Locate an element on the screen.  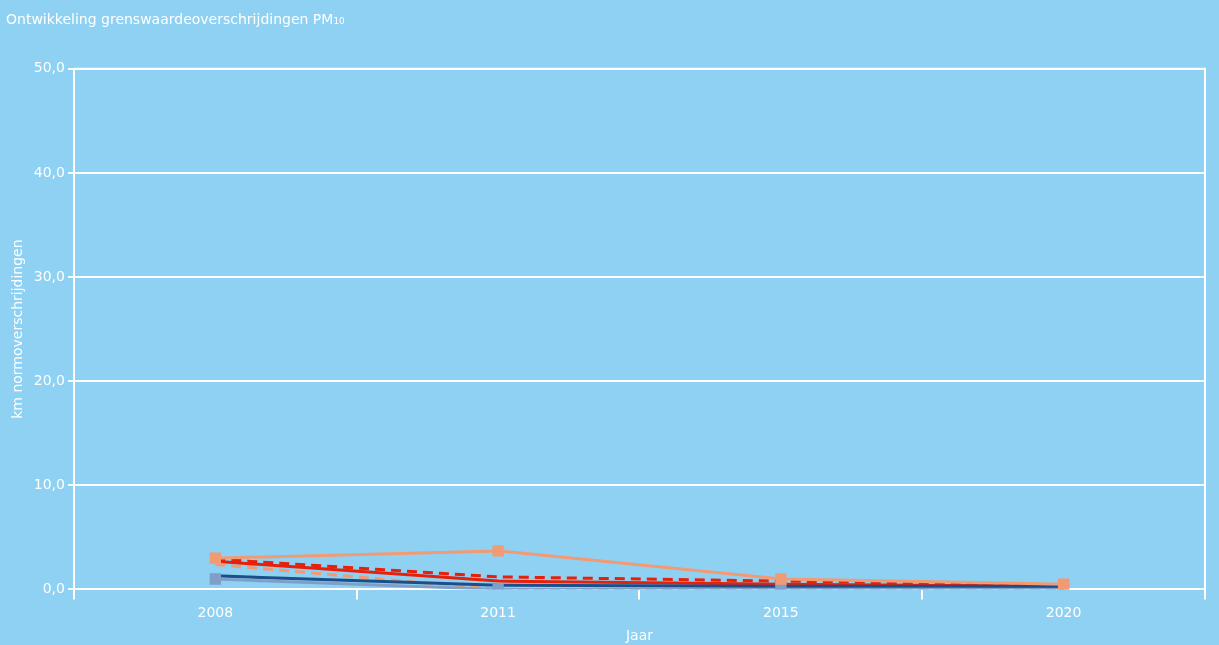
x-tick-label: 2015 is located at coordinates (781, 612).